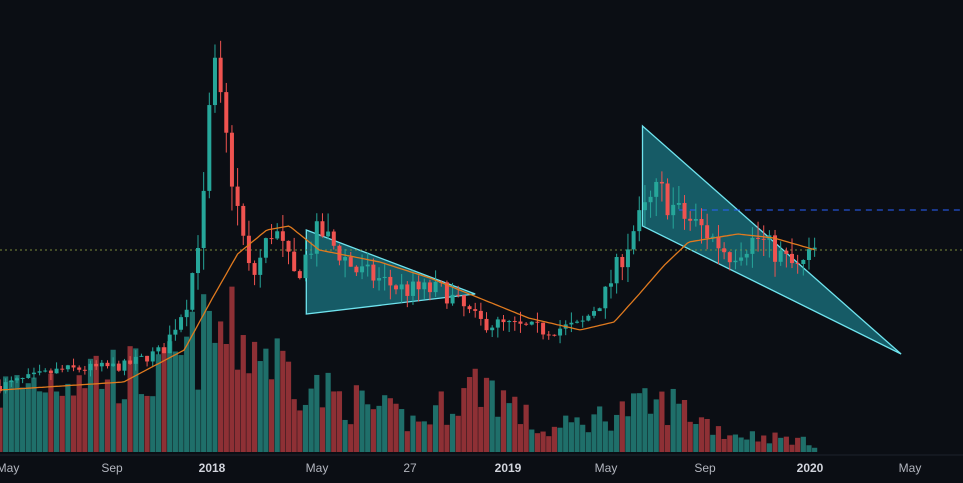 The width and height of the screenshot is (963, 483). What do you see at coordinates (460, 468) in the screenshot?
I see `time-axis: May Sep 2018 May 27 2019 May Sep 2020 May` at bounding box center [460, 468].